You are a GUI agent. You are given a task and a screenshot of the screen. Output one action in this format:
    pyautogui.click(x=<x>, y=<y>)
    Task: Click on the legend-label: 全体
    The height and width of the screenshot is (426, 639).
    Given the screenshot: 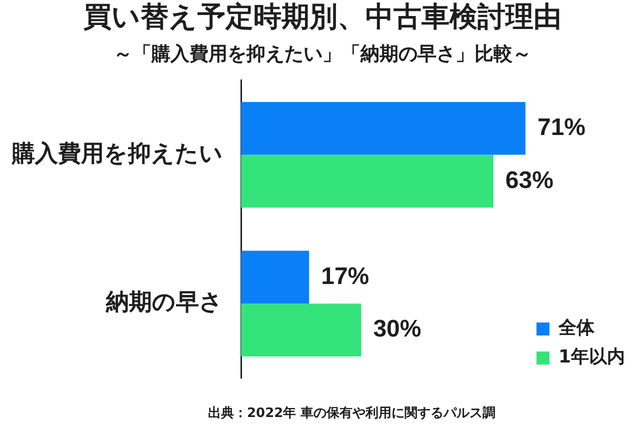 What is the action you would take?
    pyautogui.click(x=576, y=328)
    